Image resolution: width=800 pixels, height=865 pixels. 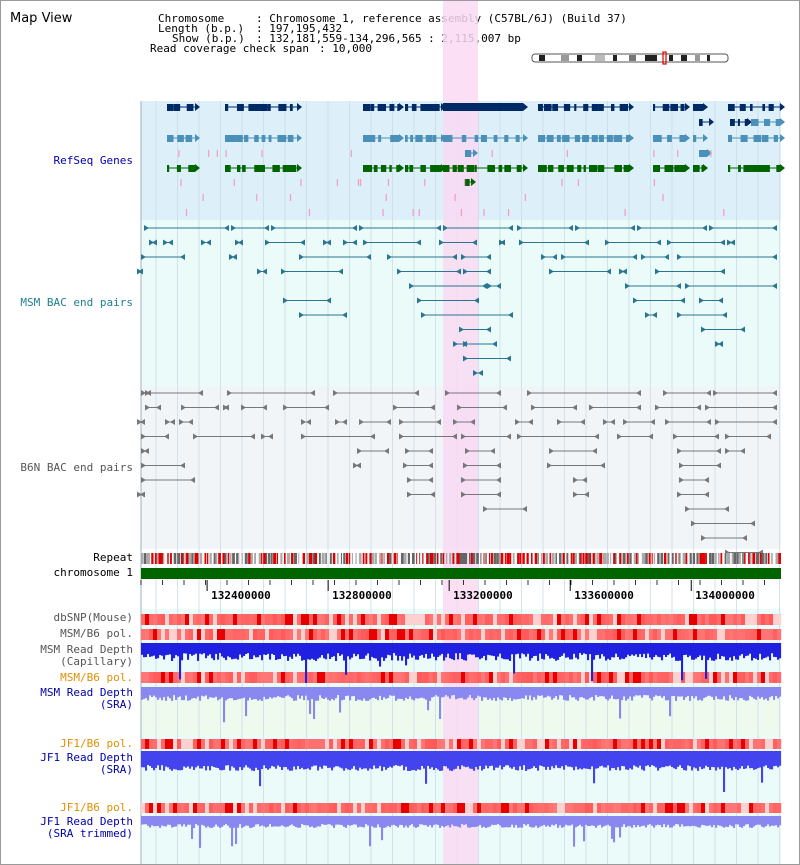 What do you see at coordinates (113, 557) in the screenshot?
I see `label-repeat: Repeat` at bounding box center [113, 557].